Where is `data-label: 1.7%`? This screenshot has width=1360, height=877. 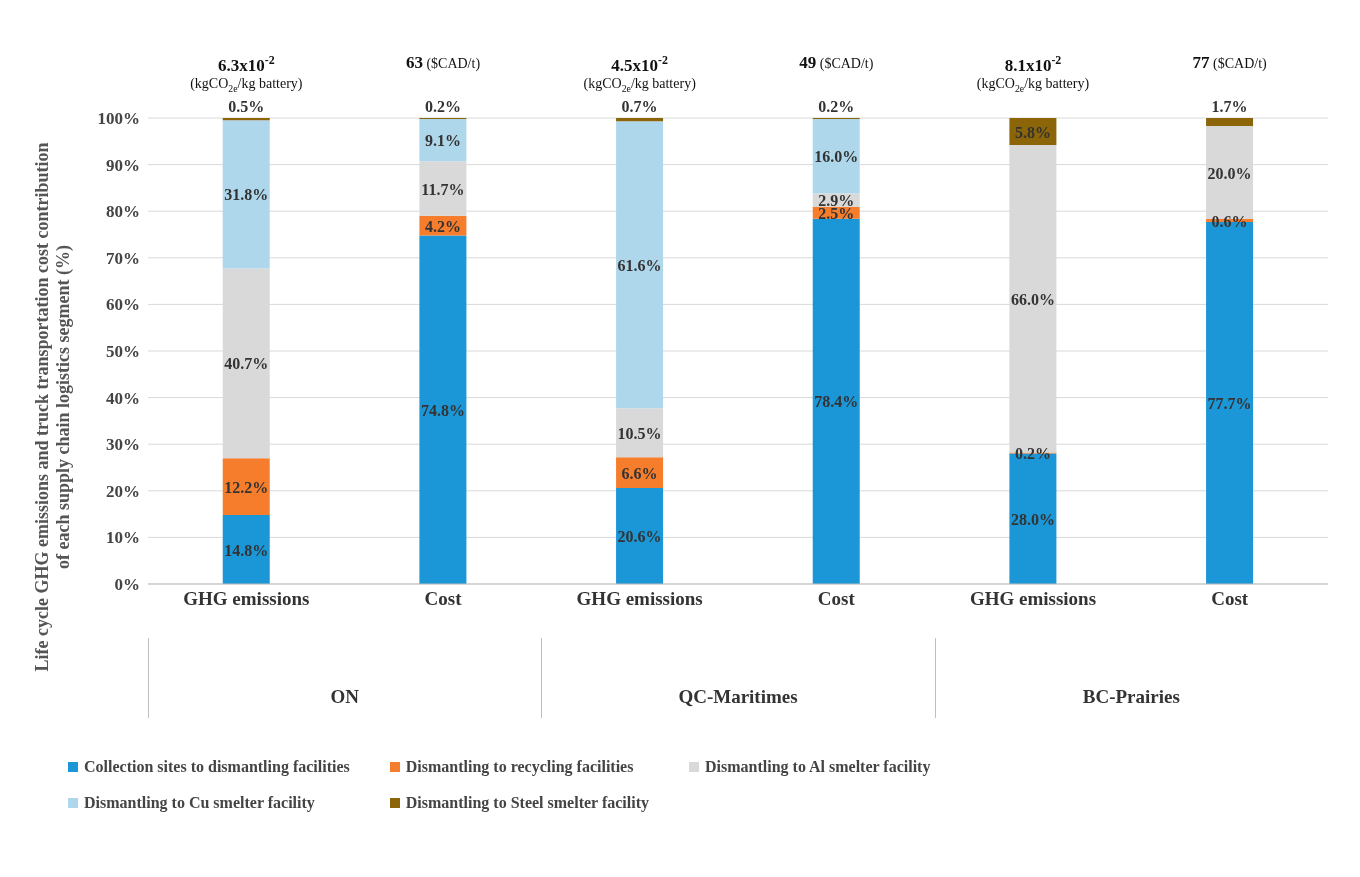 data-label: 1.7% is located at coordinates (1229, 106).